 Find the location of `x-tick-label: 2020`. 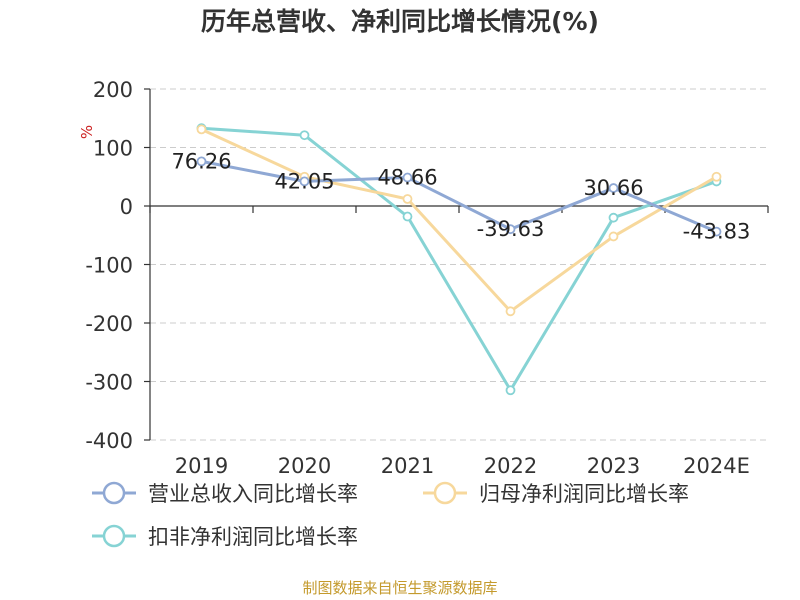

x-tick-label: 2020 is located at coordinates (304, 466).